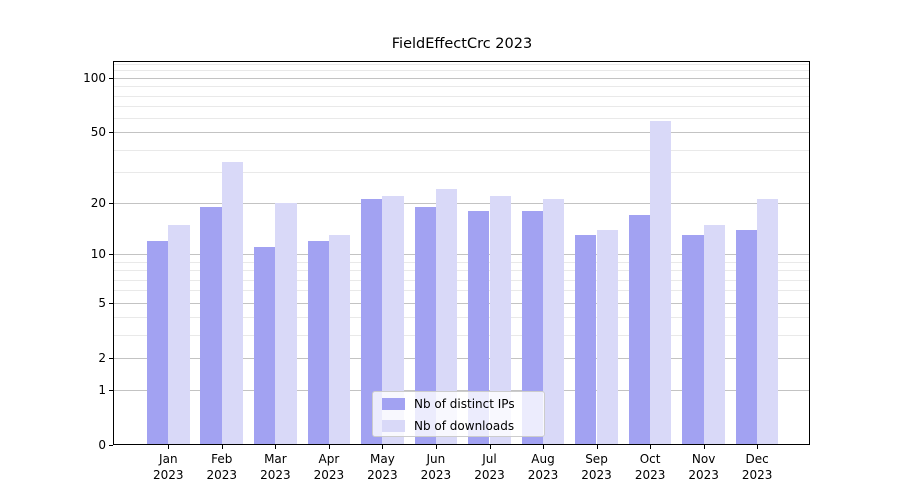  I want to click on legend-swatch-downloads-icon, so click(393, 425).